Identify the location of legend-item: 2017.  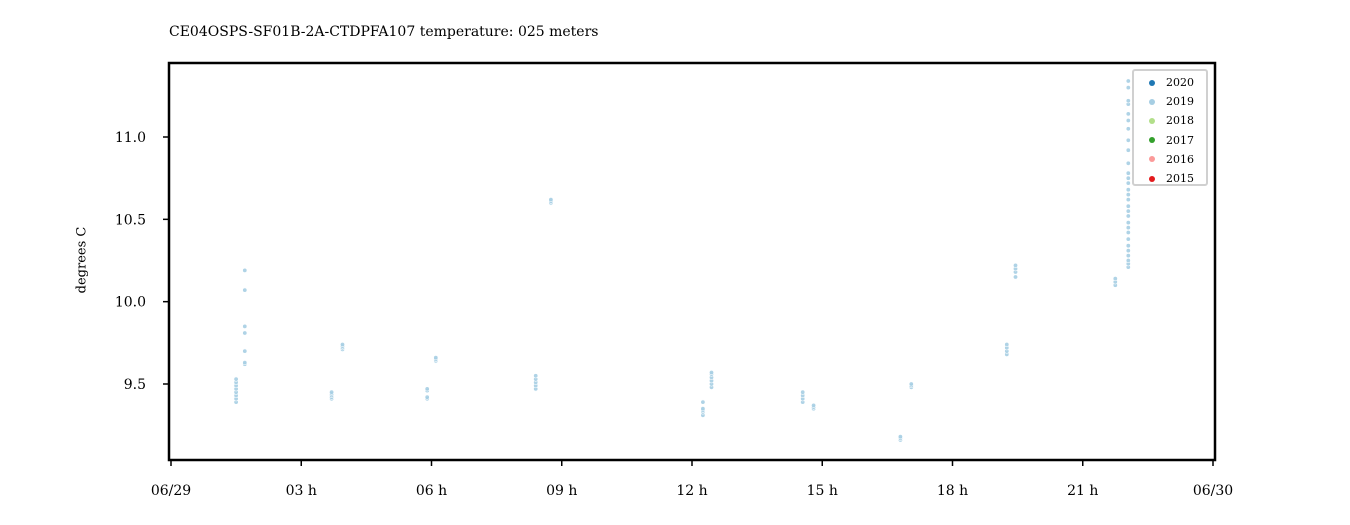
(1173, 140).